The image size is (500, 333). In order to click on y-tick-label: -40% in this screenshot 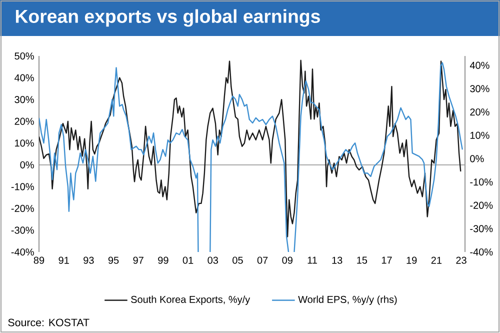, I will do `click(22, 252)`.